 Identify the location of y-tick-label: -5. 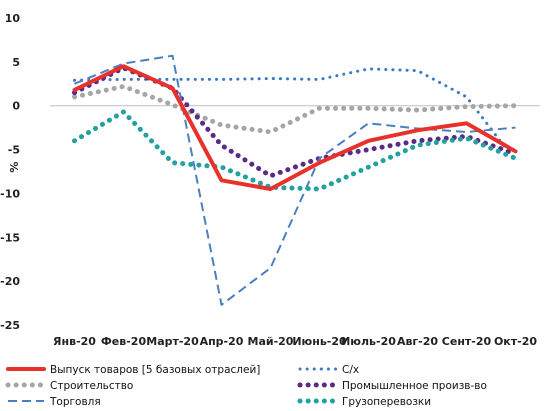
(14, 150).